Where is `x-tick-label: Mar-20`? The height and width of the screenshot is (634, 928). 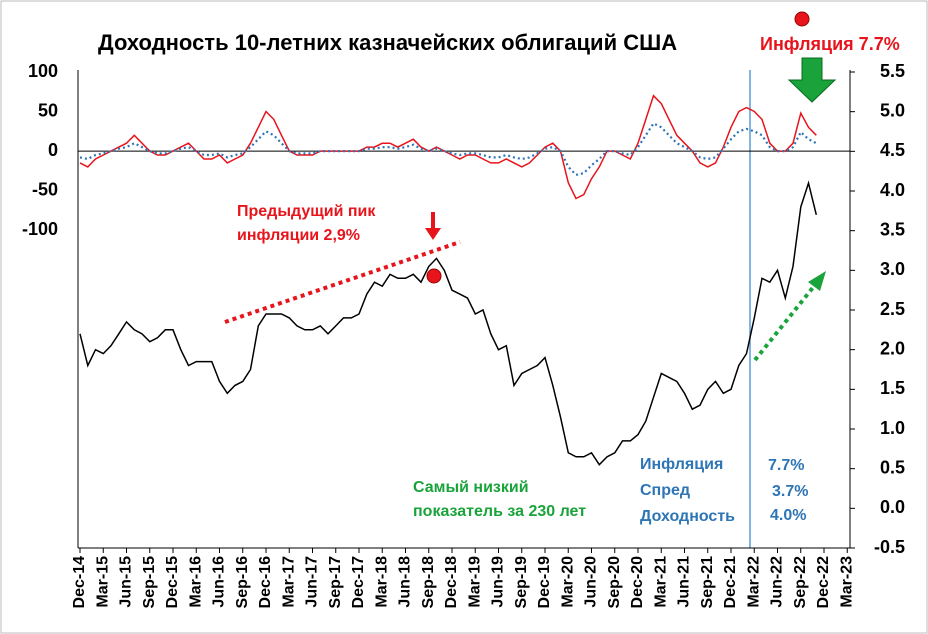 x-tick-label: Mar-20 is located at coordinates (567, 582).